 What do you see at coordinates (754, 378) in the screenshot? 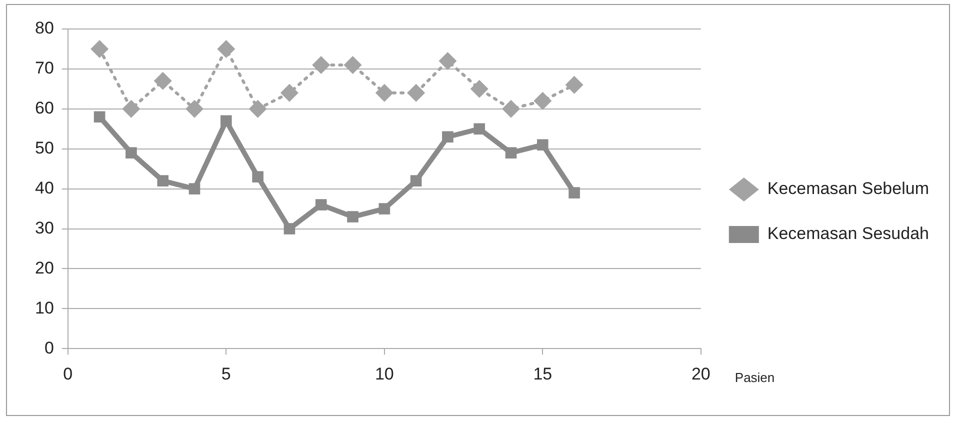
I see `x-axis-title: Pasien` at bounding box center [754, 378].